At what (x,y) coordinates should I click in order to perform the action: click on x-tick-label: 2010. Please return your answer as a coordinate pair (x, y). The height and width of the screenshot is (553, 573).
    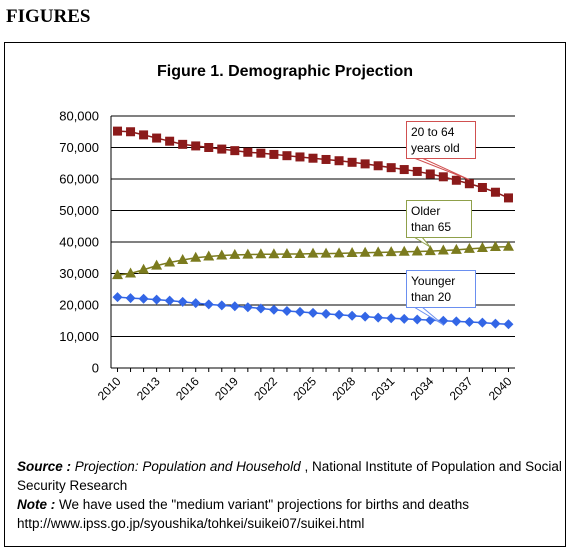
    Looking at the image, I should click on (109, 388).